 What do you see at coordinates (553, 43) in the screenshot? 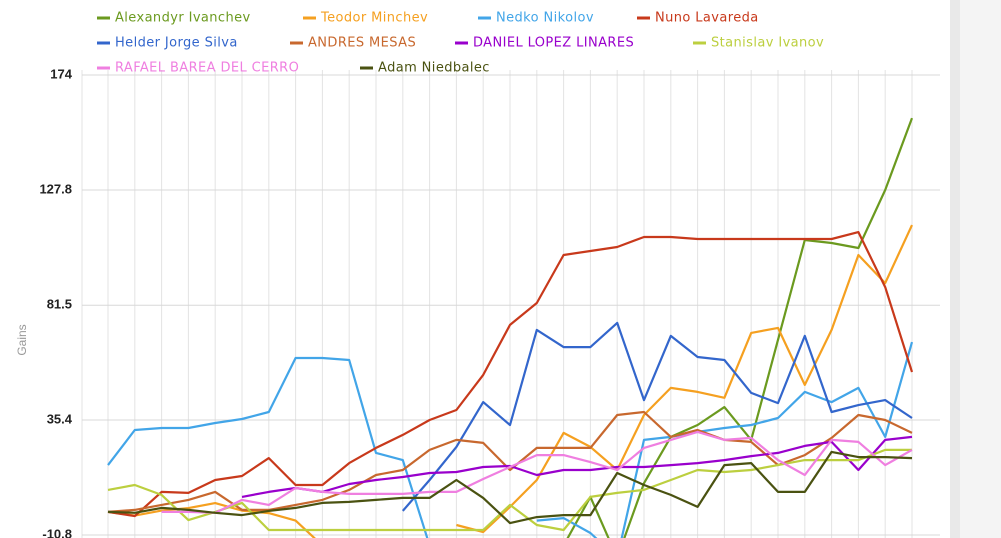
I see `legend-label: DANIEL LOPEZ LINARES` at bounding box center [553, 43].